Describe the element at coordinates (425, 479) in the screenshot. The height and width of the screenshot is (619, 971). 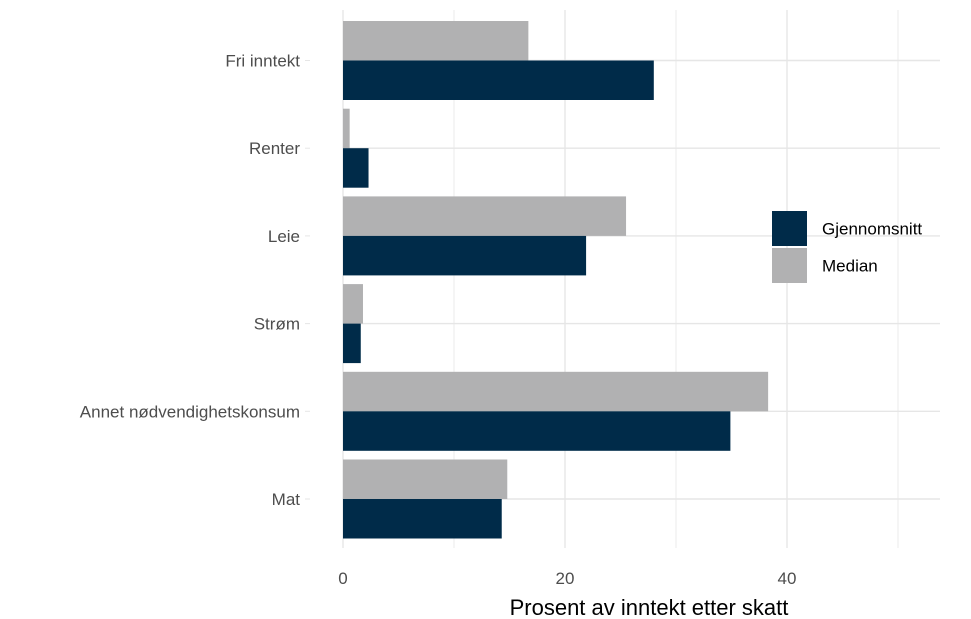
I see `bar-median-mat` at that location.